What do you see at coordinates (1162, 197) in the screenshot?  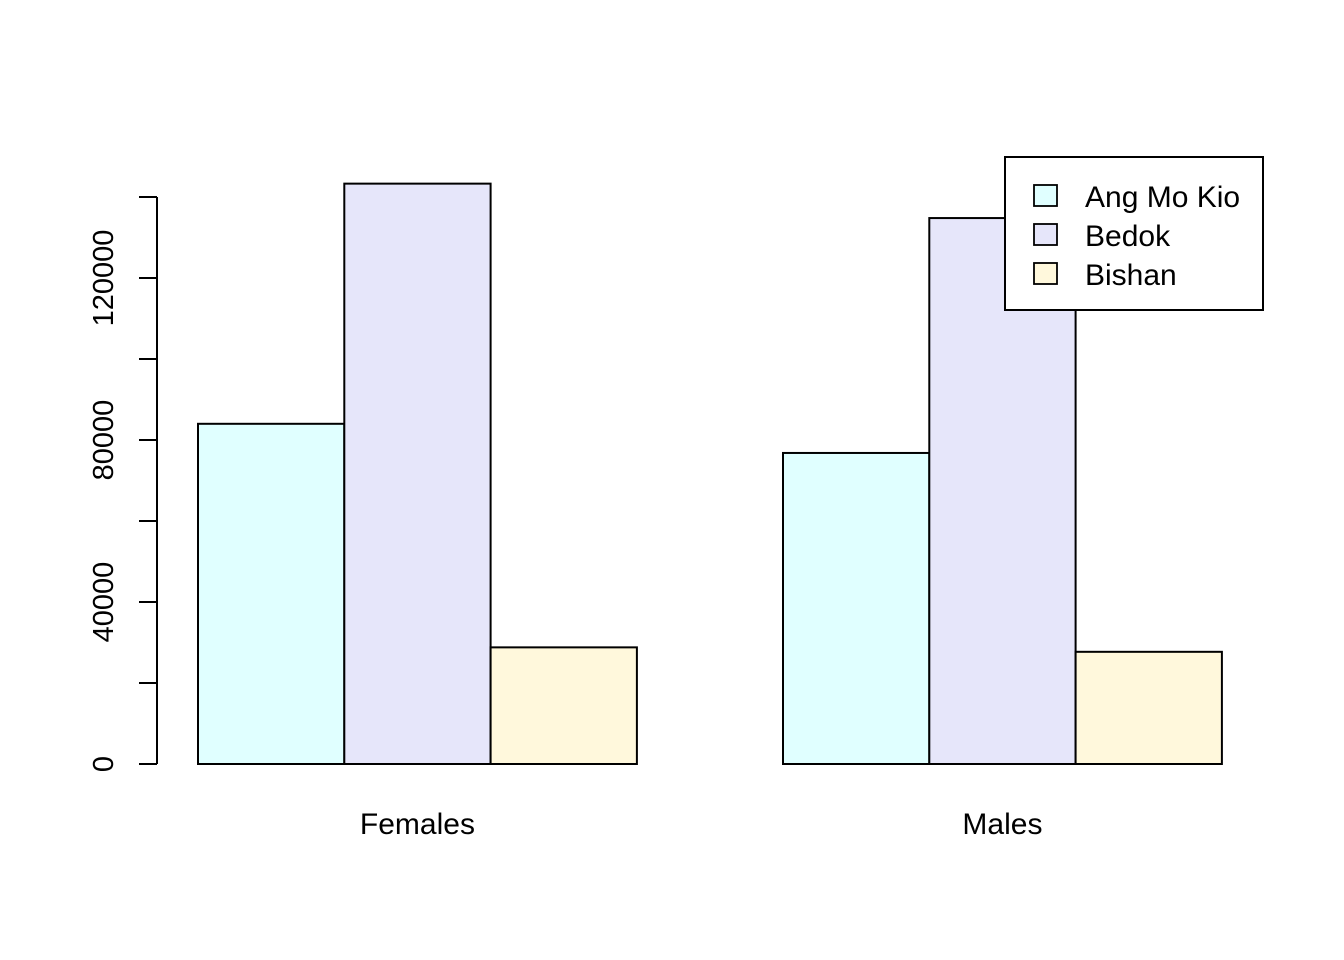 I see `legend-label: Ang Mo Kio` at bounding box center [1162, 197].